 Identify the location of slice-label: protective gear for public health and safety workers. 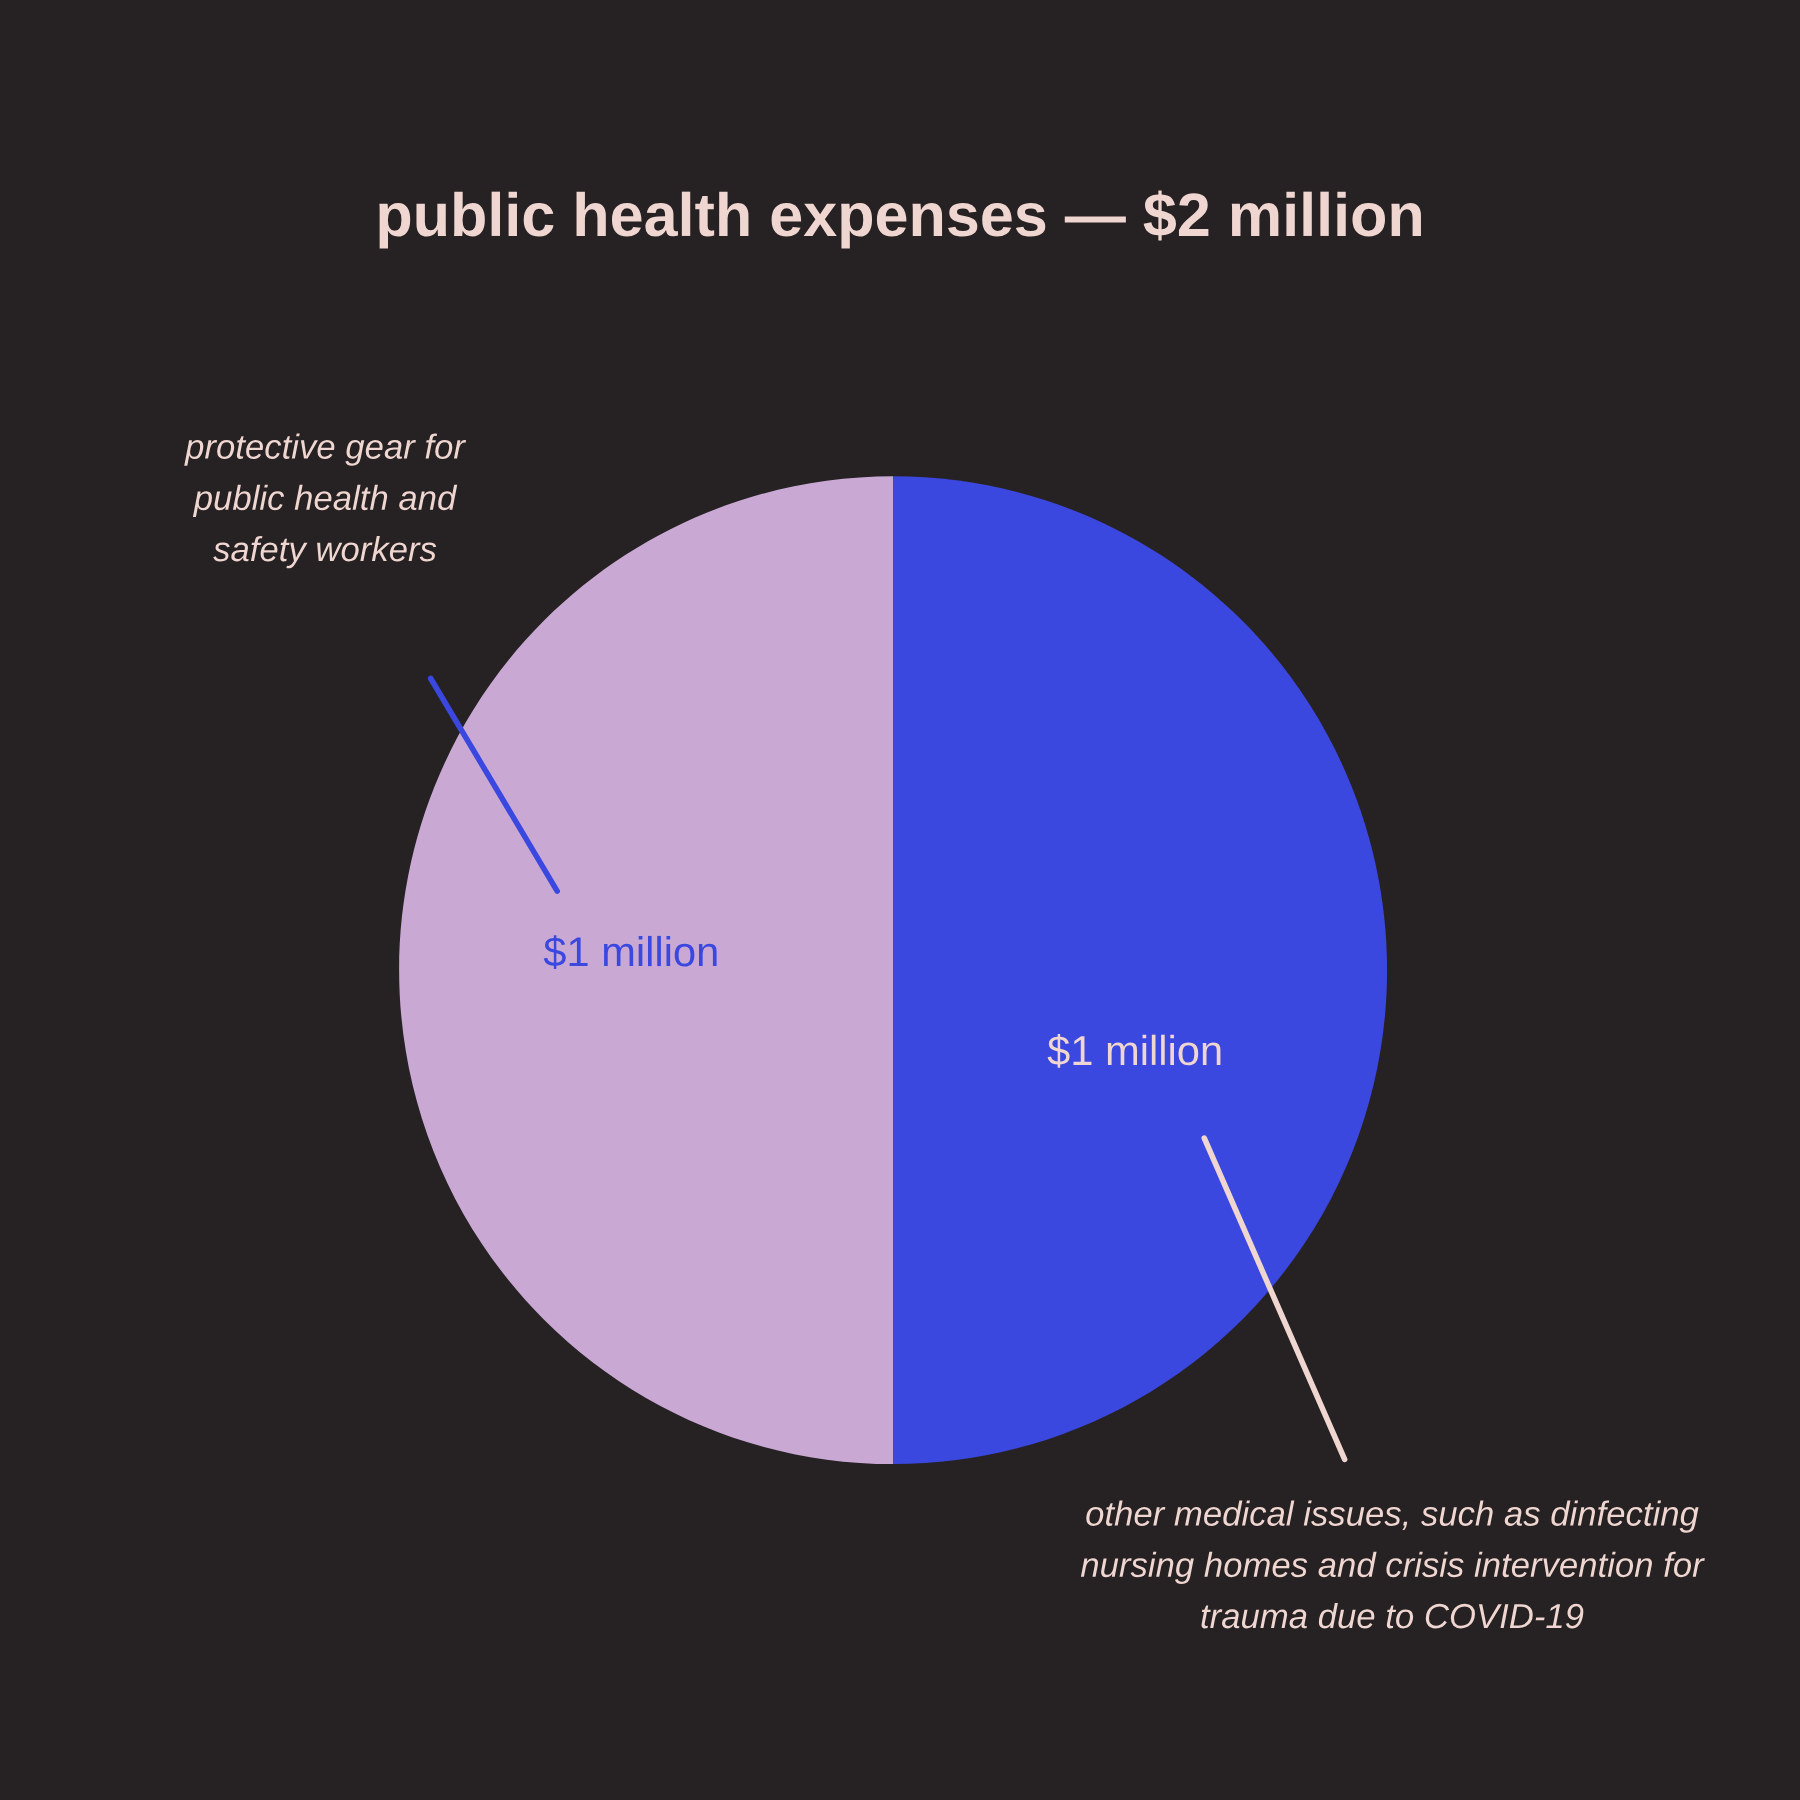
(325, 501).